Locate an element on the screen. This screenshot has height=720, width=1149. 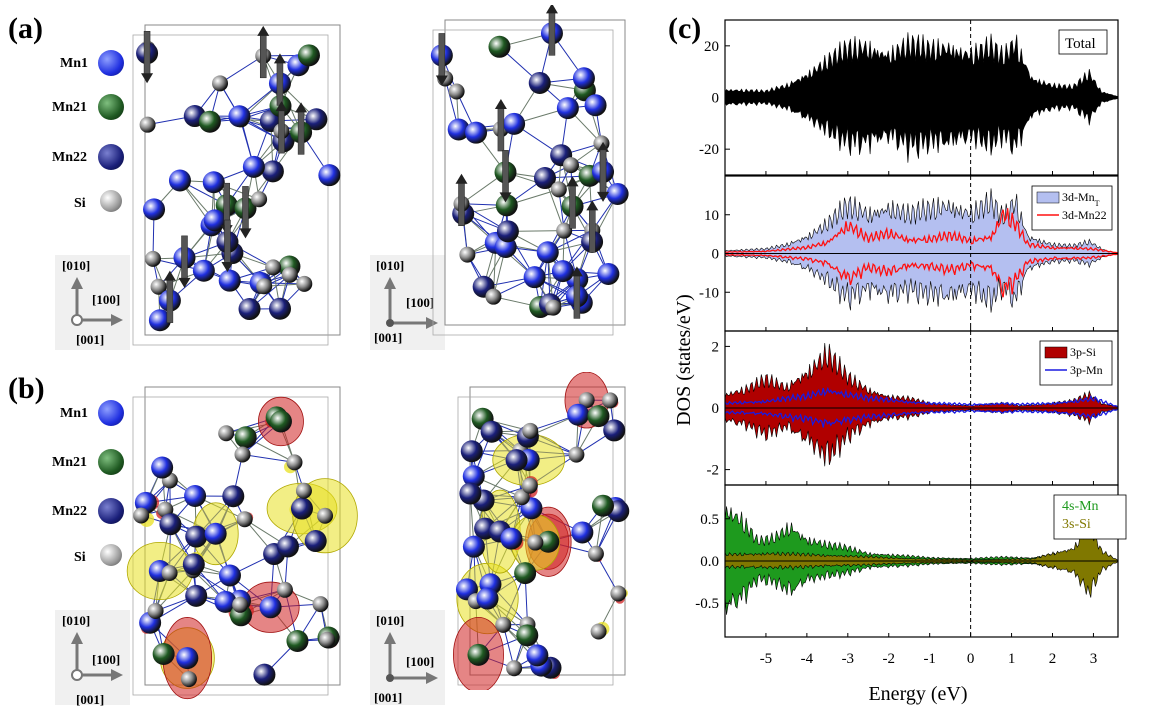
x-tick-label: -1 is located at coordinates (929, 659).